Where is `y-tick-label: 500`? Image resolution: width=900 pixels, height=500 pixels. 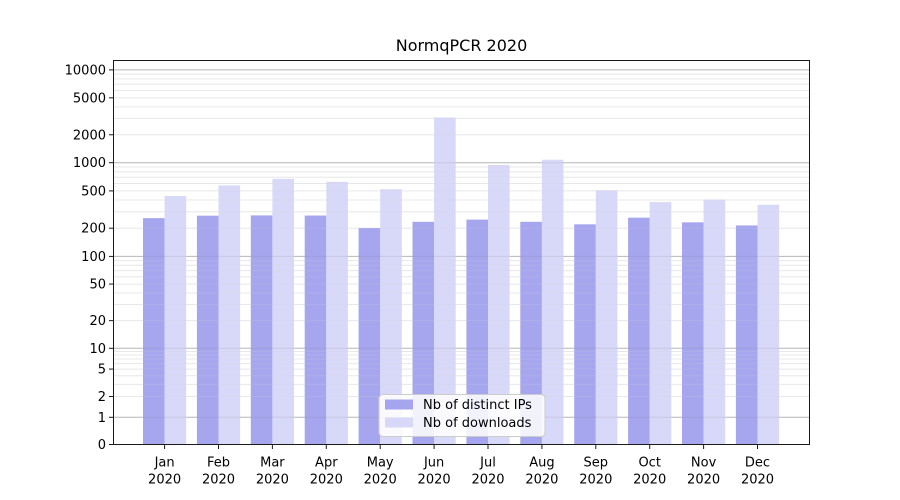
y-tick-label: 500 is located at coordinates (93, 191).